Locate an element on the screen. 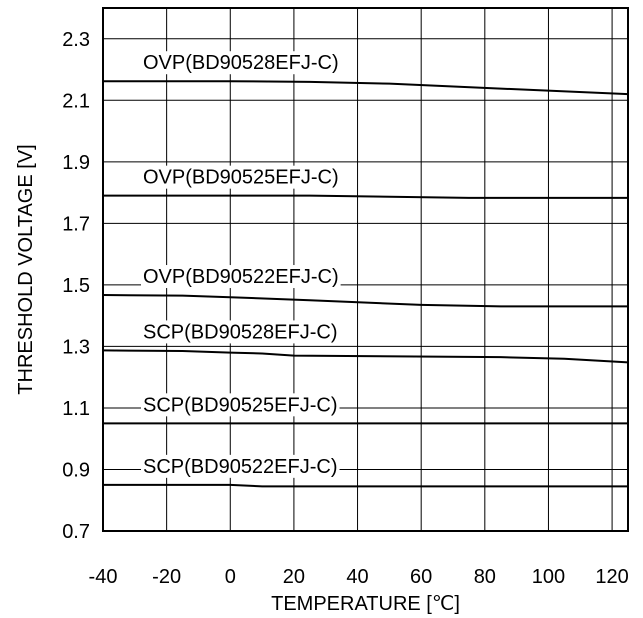  x-tick-label: 80 is located at coordinates (485, 577).